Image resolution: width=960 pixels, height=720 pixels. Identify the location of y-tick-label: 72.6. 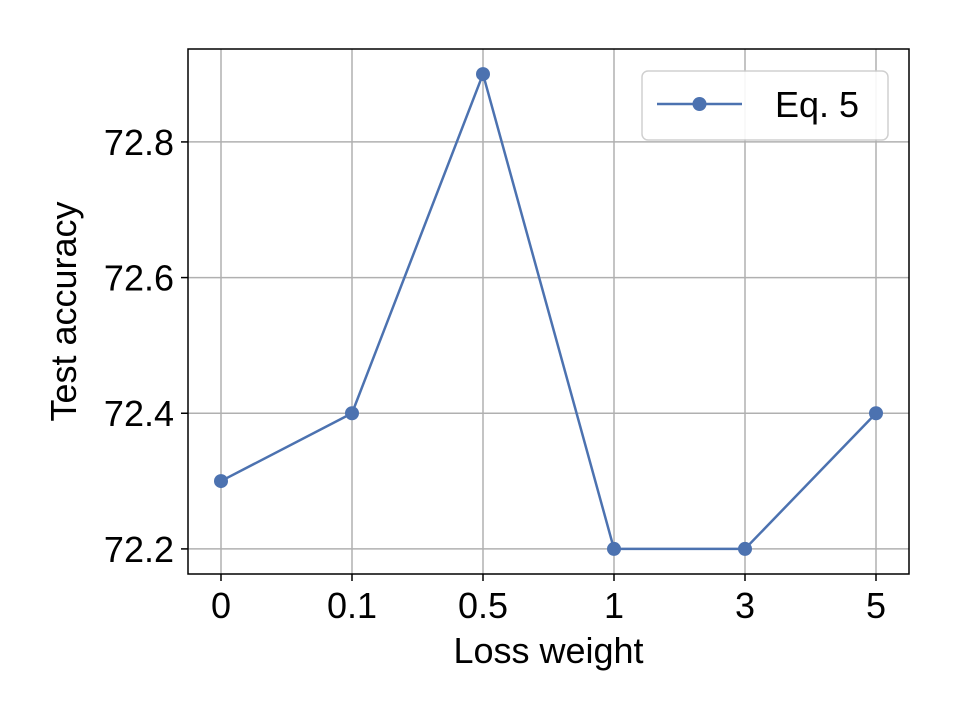
(139, 278).